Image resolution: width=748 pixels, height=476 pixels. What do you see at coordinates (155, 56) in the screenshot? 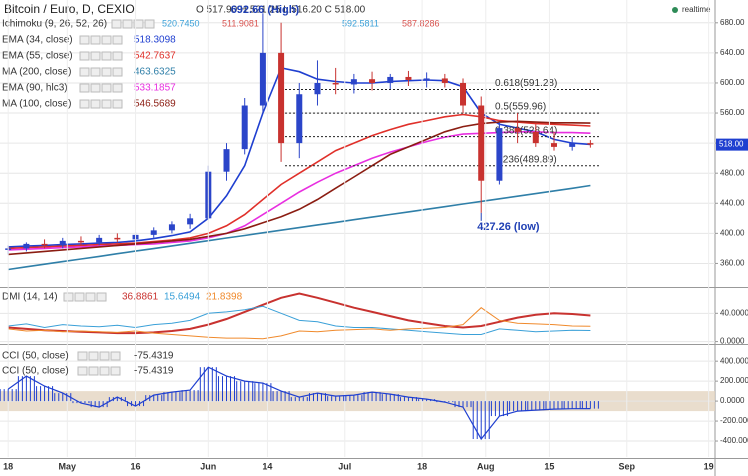
I see `legend-value: 542.7637` at bounding box center [155, 56].